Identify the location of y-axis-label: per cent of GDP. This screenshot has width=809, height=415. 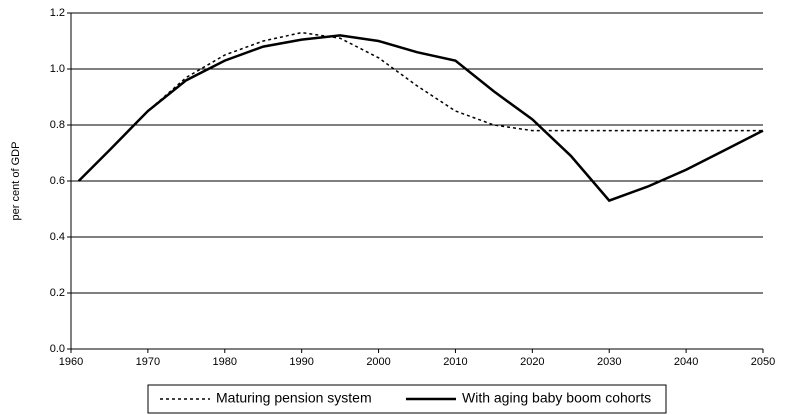
(16, 181).